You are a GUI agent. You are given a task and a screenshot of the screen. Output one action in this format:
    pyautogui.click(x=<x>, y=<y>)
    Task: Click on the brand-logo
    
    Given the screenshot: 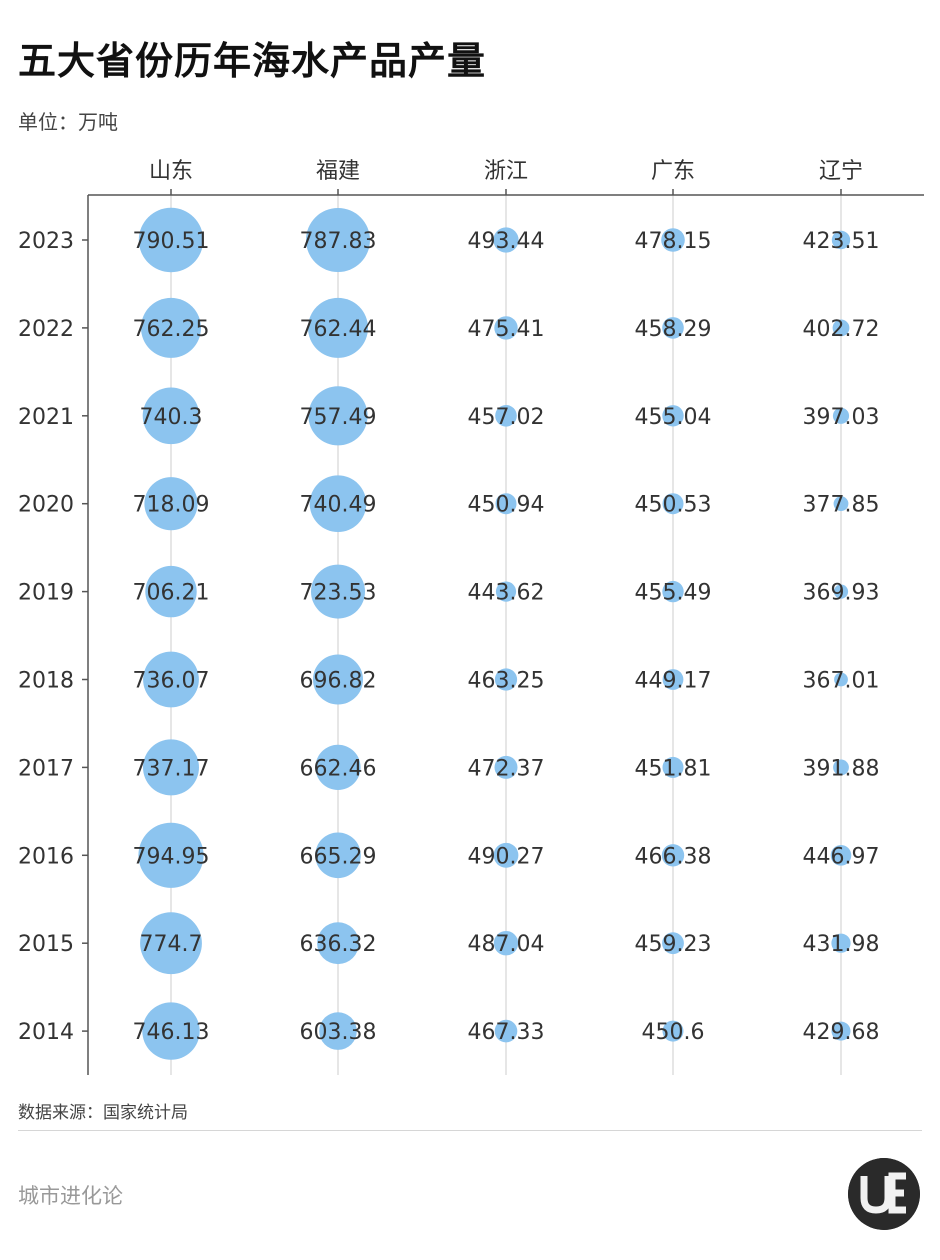 What is the action you would take?
    pyautogui.click(x=884, y=1194)
    